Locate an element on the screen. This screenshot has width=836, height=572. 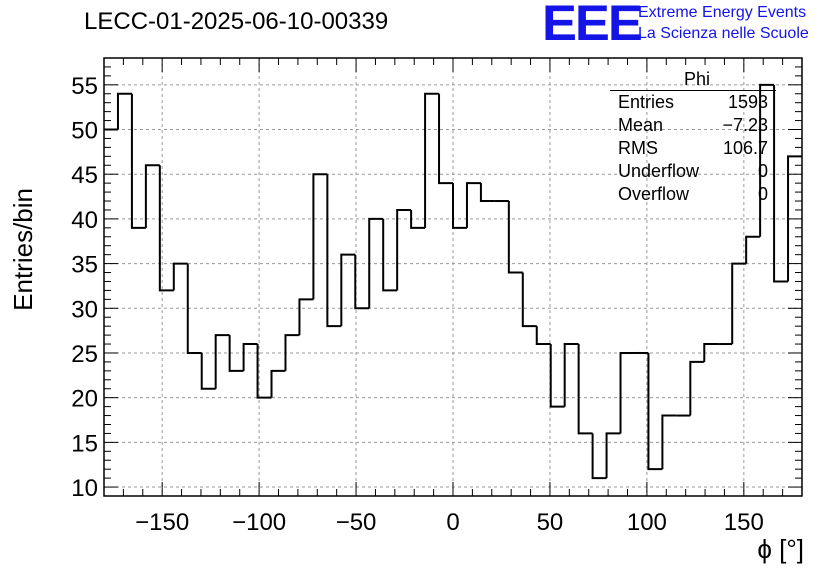
y-tick-label: 25 is located at coordinates (84, 354).